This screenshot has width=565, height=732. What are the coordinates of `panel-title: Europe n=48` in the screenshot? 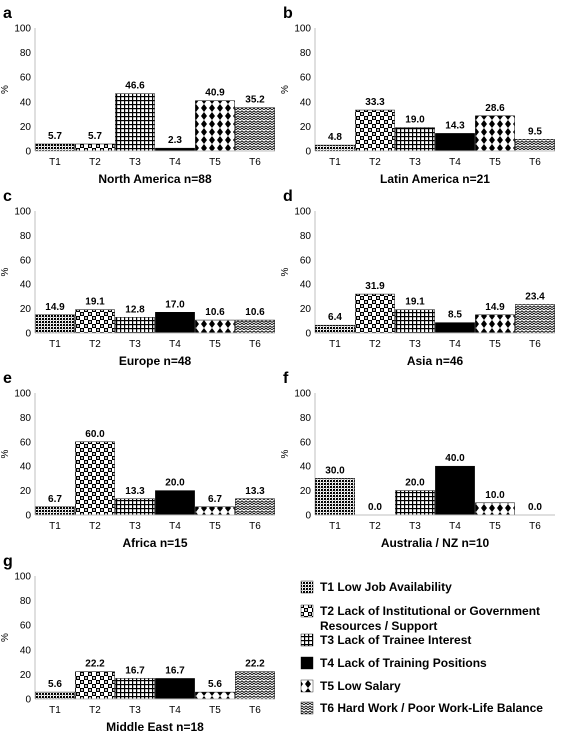 It's located at (155, 361).